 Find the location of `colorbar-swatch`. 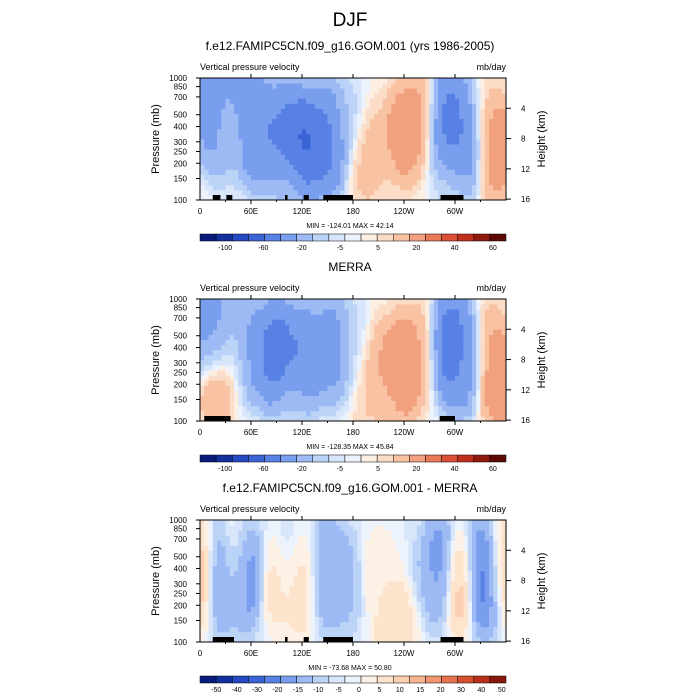

colorbar-swatch is located at coordinates (208, 458).